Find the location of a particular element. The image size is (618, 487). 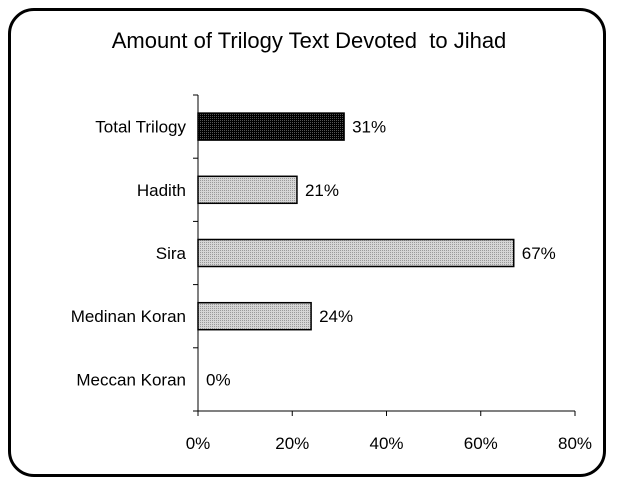

bar-hadith is located at coordinates (247, 190).